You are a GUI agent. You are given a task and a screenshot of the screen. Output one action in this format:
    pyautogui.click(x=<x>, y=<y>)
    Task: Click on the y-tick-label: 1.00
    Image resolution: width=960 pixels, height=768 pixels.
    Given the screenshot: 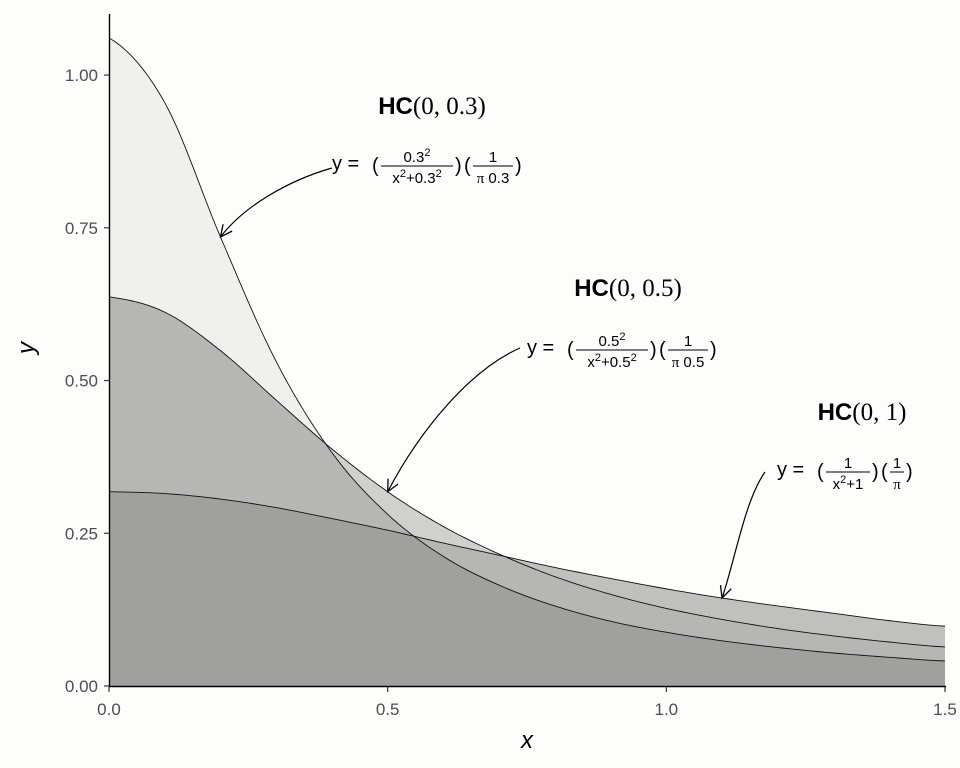 What is the action you would take?
    pyautogui.click(x=81, y=75)
    